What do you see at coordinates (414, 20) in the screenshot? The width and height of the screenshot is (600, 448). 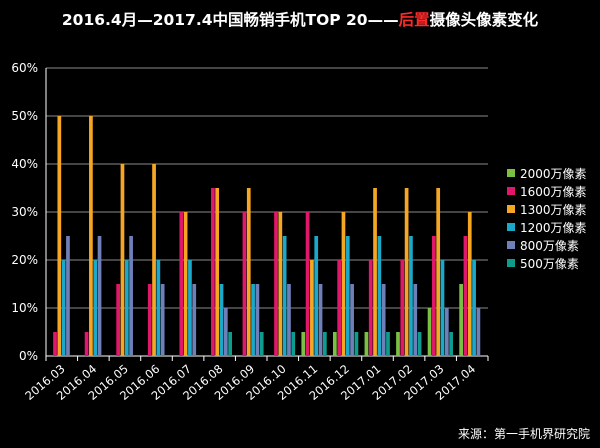 I see `title-highlight: 后置` at bounding box center [414, 20].